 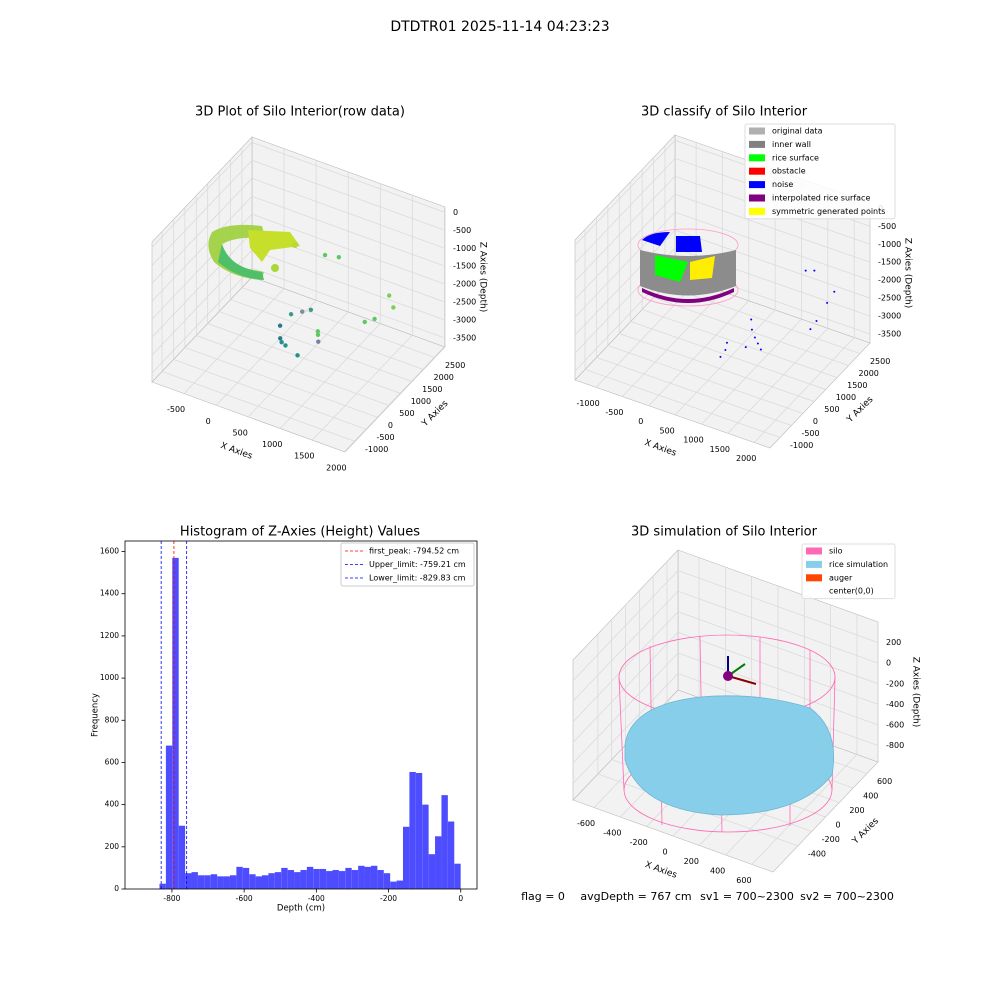 What do you see at coordinates (112, 804) in the screenshot?
I see `y-tick-label: 400` at bounding box center [112, 804].